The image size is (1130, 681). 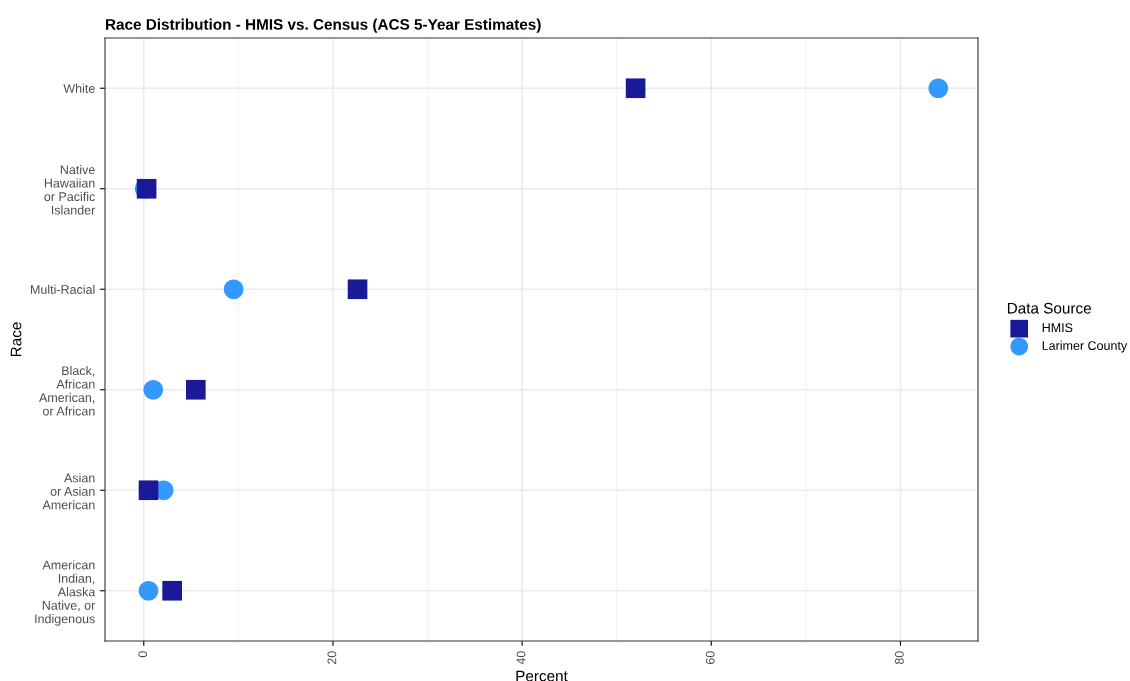 What do you see at coordinates (323, 25) in the screenshot?
I see `chart-title: Race Distribution - HMIS vs. Census (ACS 5-Year Estimates)` at bounding box center [323, 25].